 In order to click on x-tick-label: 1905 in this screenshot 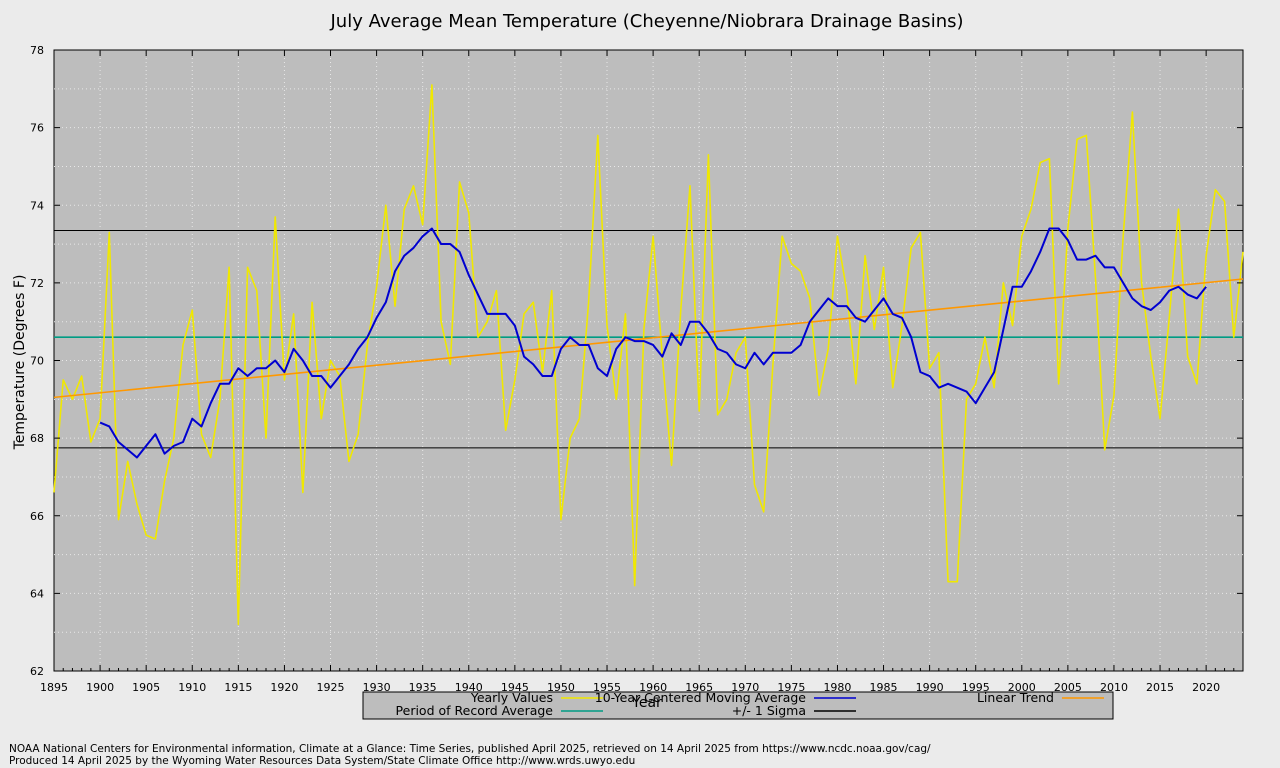, I will do `click(146, 687)`.